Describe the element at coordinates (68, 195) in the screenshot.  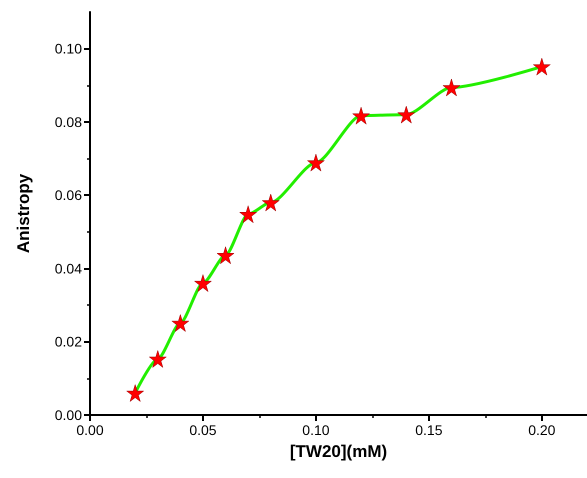
I see `y-tick-label: 0.06` at that location.